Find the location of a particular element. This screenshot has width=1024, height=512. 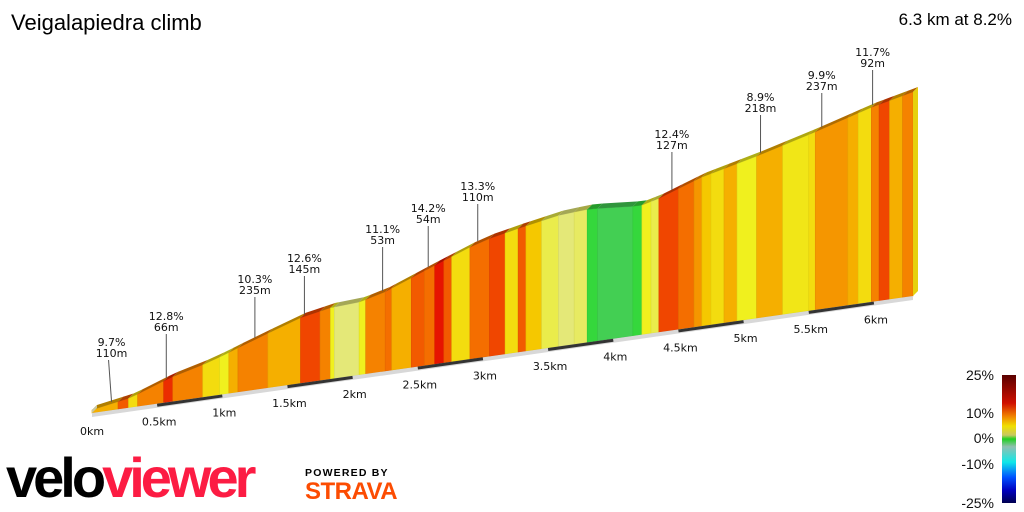

climb-summary: 6.3 km at 8.2% is located at coordinates (955, 19).